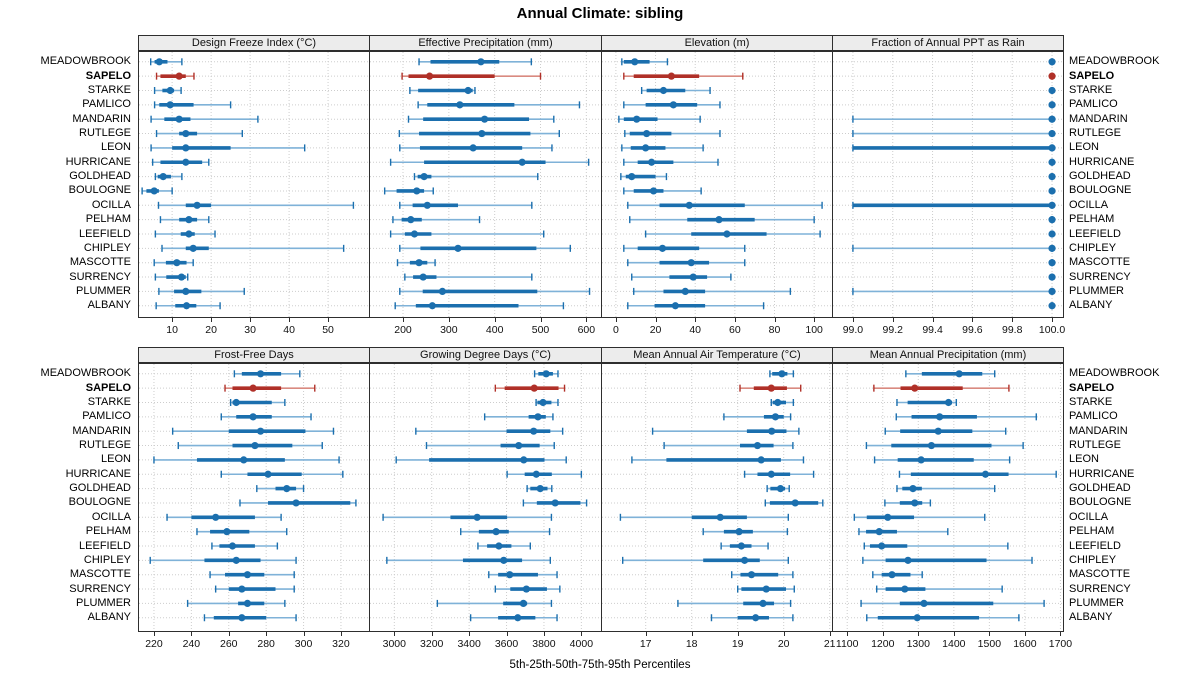 The width and height of the screenshot is (1200, 700). What do you see at coordinates (1091, 617) in the screenshot?
I see `station-label: ALBANY` at bounding box center [1091, 617].